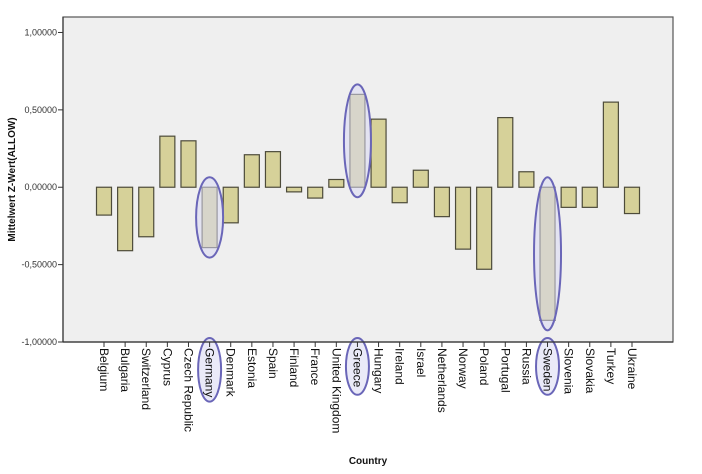 The height and width of the screenshot is (474, 702). I want to click on x-tick-label: Denmark, so click(231, 373).